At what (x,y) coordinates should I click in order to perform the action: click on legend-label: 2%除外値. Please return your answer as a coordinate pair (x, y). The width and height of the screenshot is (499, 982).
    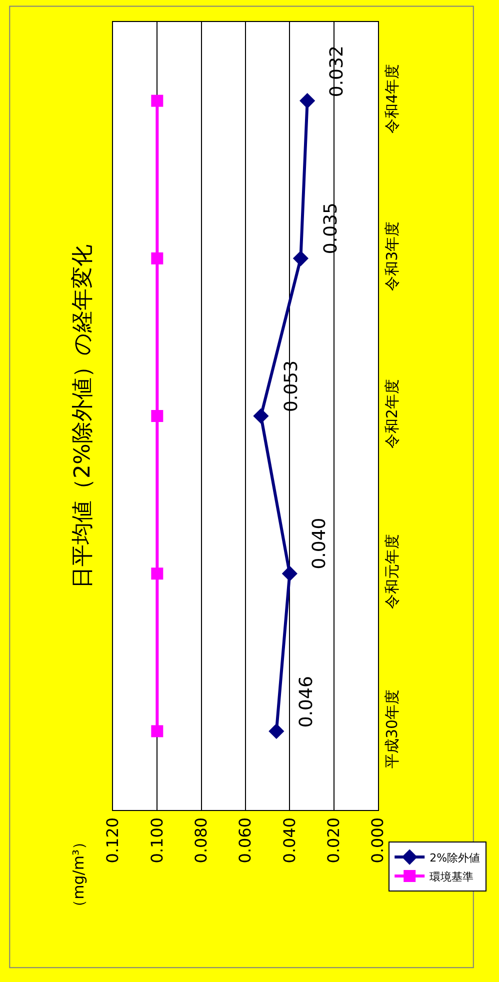
    Looking at the image, I should click on (455, 857).